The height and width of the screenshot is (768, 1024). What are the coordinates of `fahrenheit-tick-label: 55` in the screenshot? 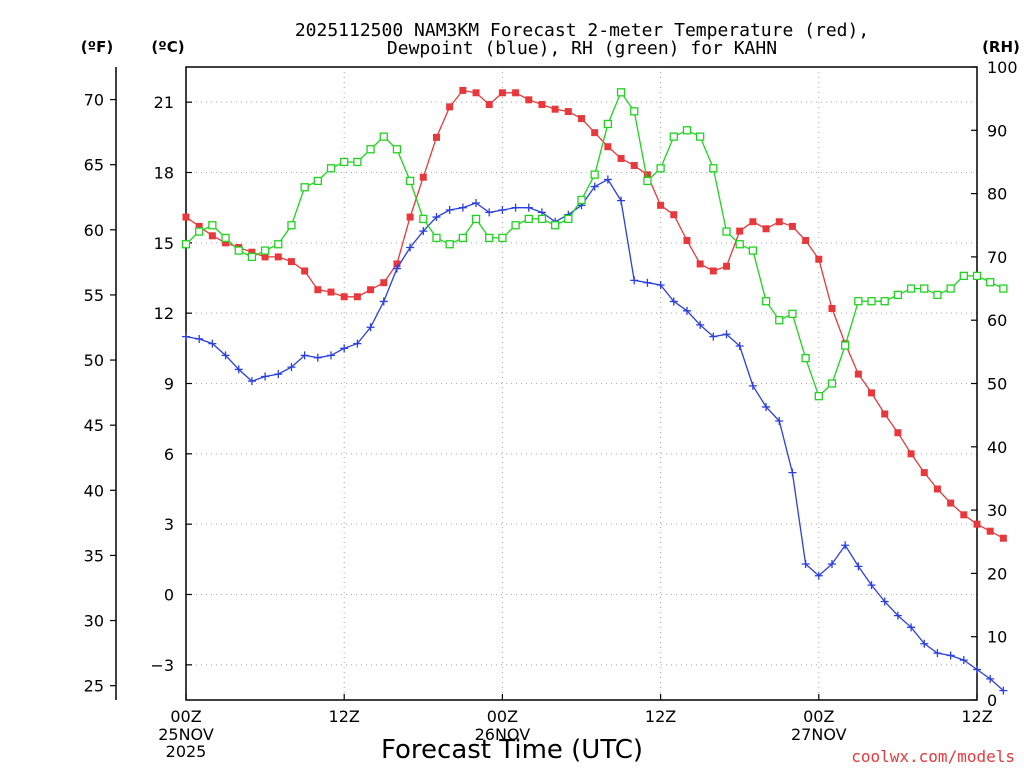 It's located at (94, 295).